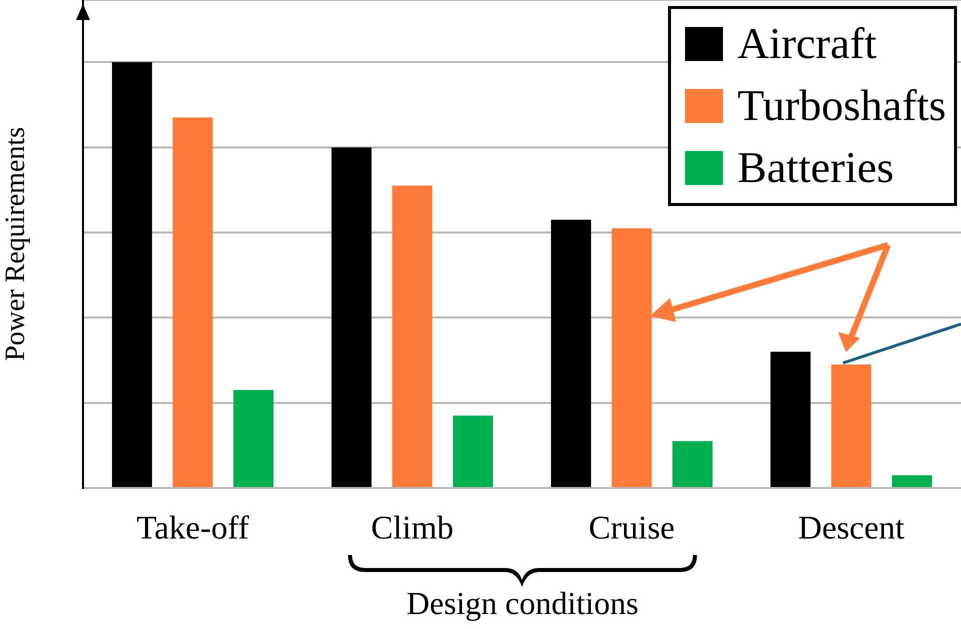 The height and width of the screenshot is (629, 961). Describe the element at coordinates (631, 528) in the screenshot. I see `x-tick-label: Cruise` at that location.